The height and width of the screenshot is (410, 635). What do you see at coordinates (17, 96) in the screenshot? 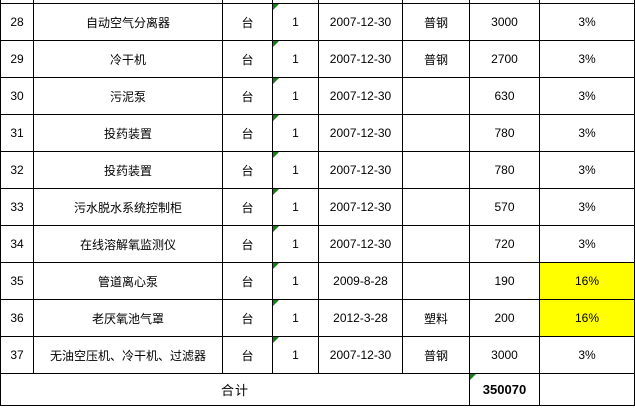
I see `row-number-cell: 30` at bounding box center [17, 96].